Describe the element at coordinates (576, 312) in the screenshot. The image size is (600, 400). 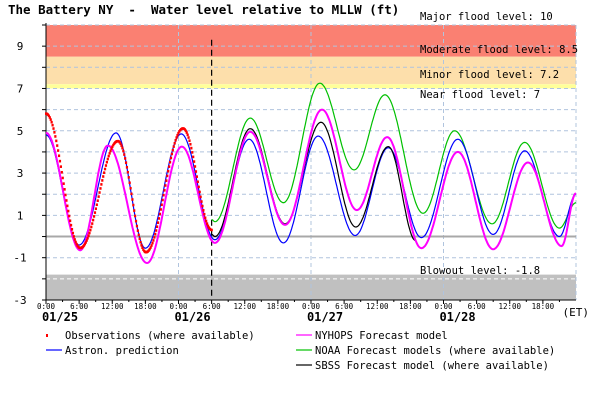
I see `x-unit-label: (ET)` at that location.